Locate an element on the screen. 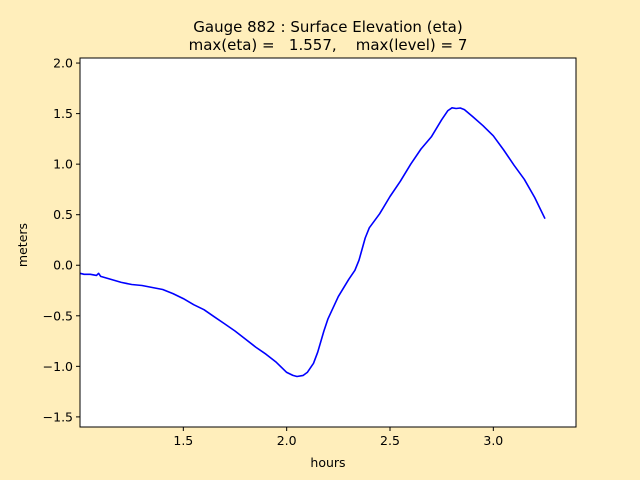  y-axis-label: meters is located at coordinates (22, 245).